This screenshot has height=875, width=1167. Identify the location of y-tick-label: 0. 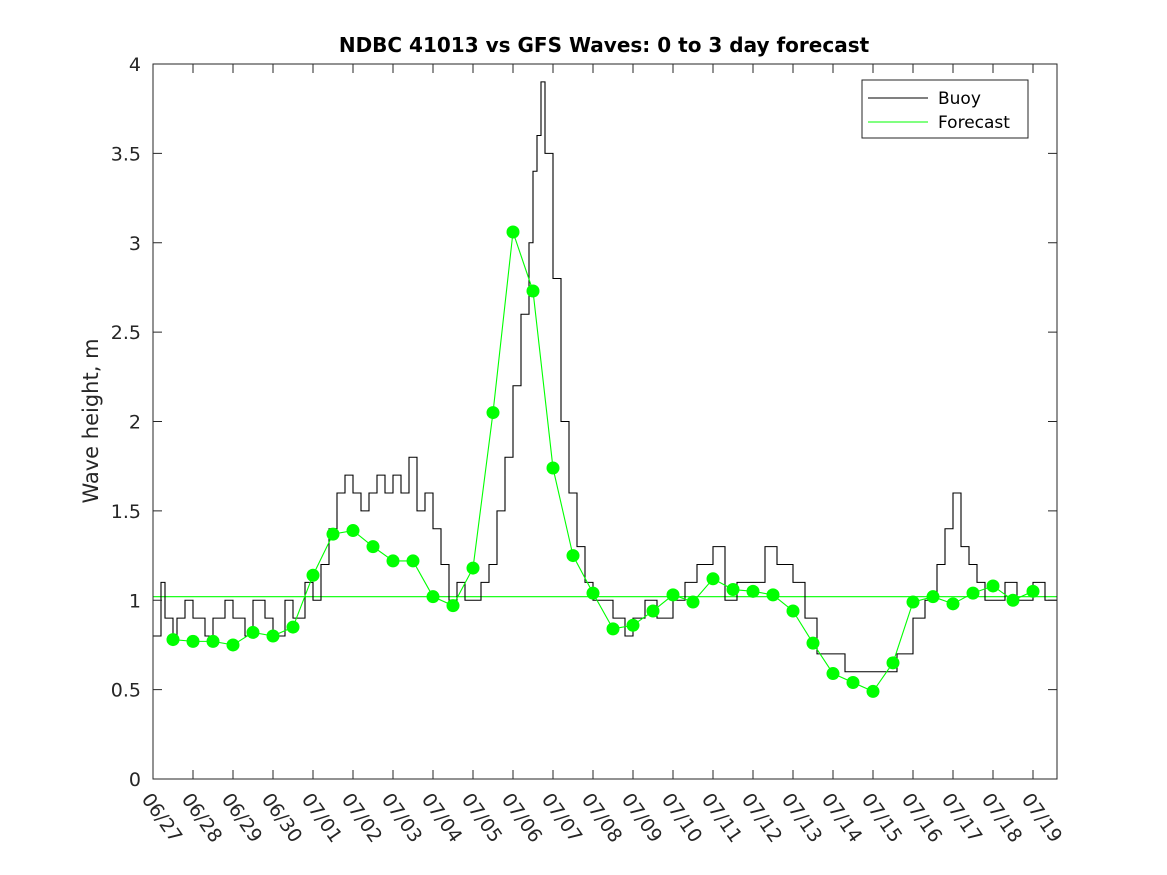
(135, 780).